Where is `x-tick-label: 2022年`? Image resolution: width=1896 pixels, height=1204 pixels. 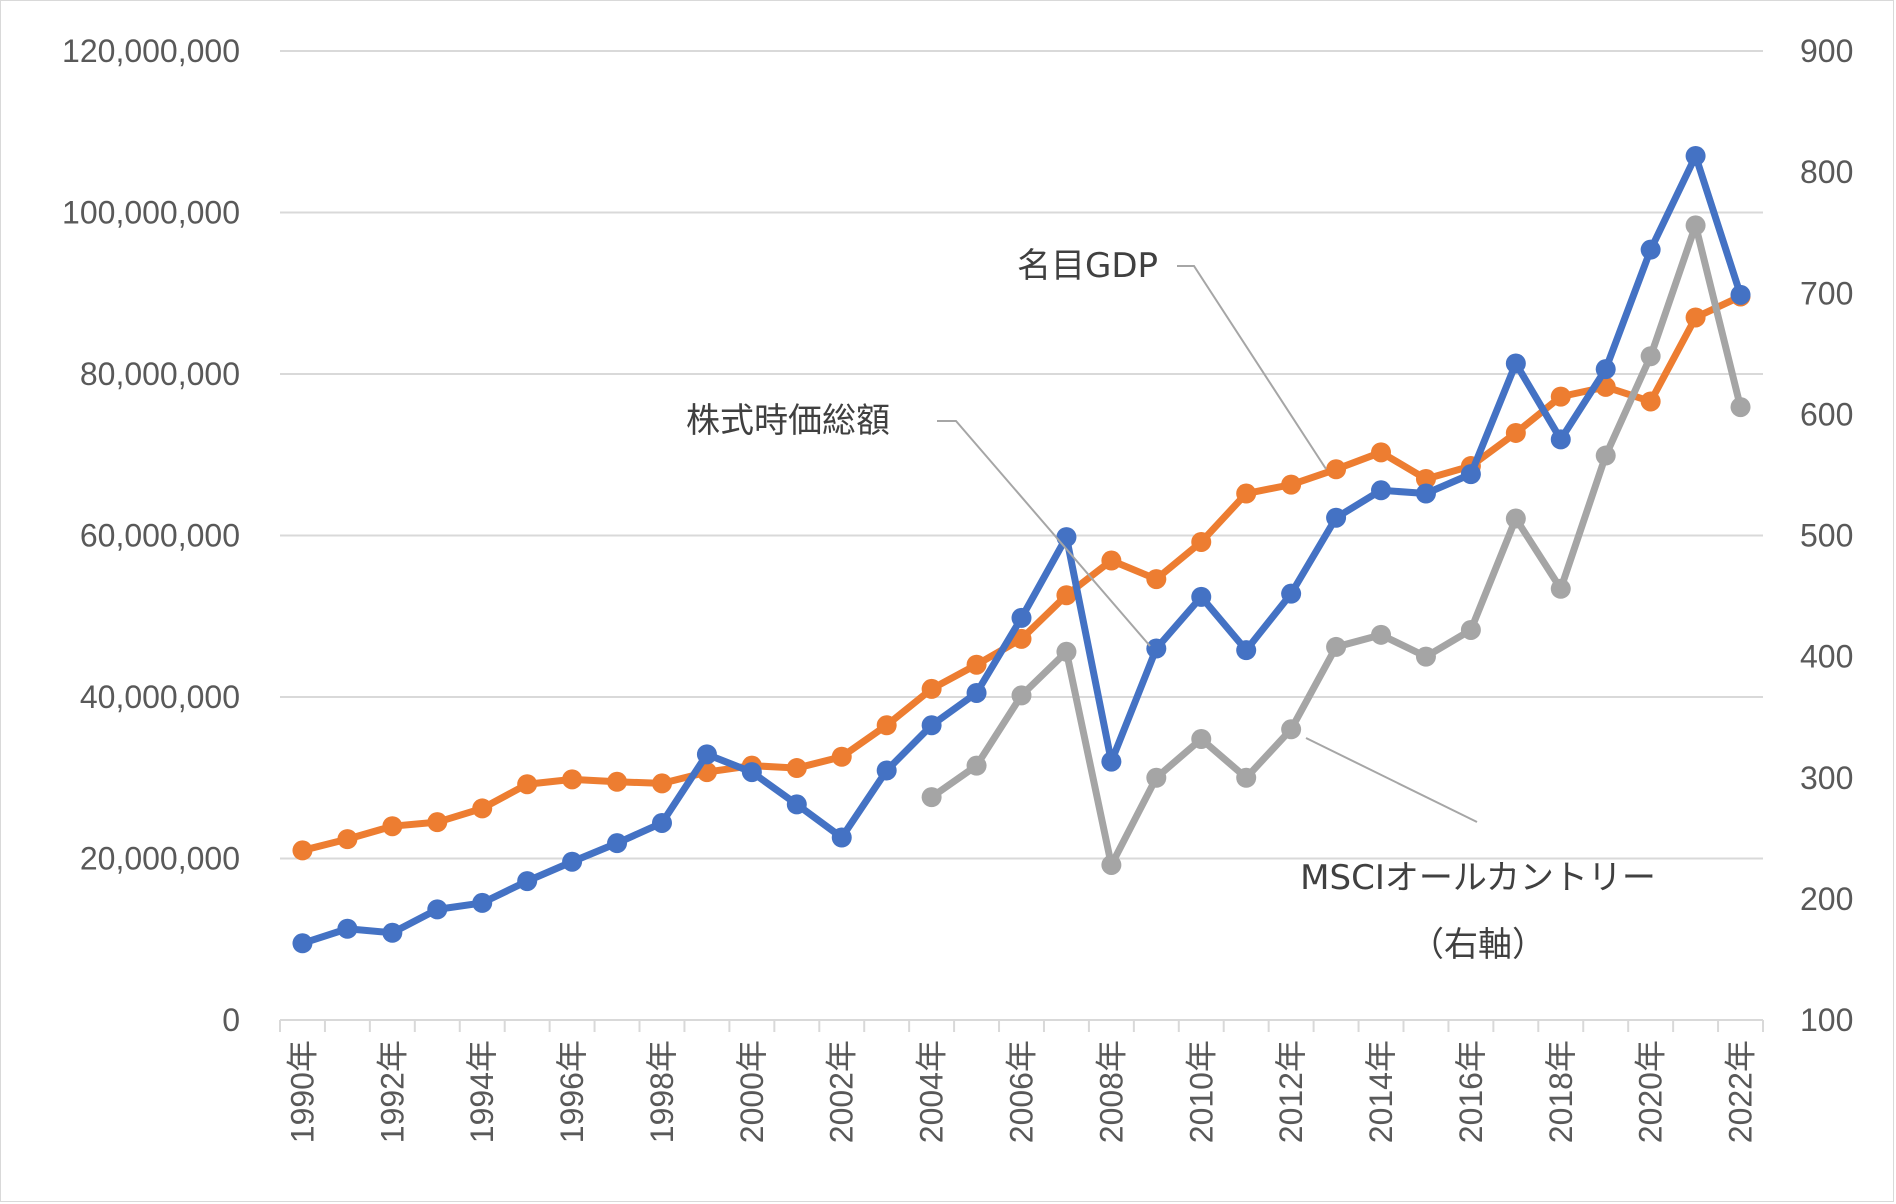 x-tick-label: 2022年 is located at coordinates (1741, 1091).